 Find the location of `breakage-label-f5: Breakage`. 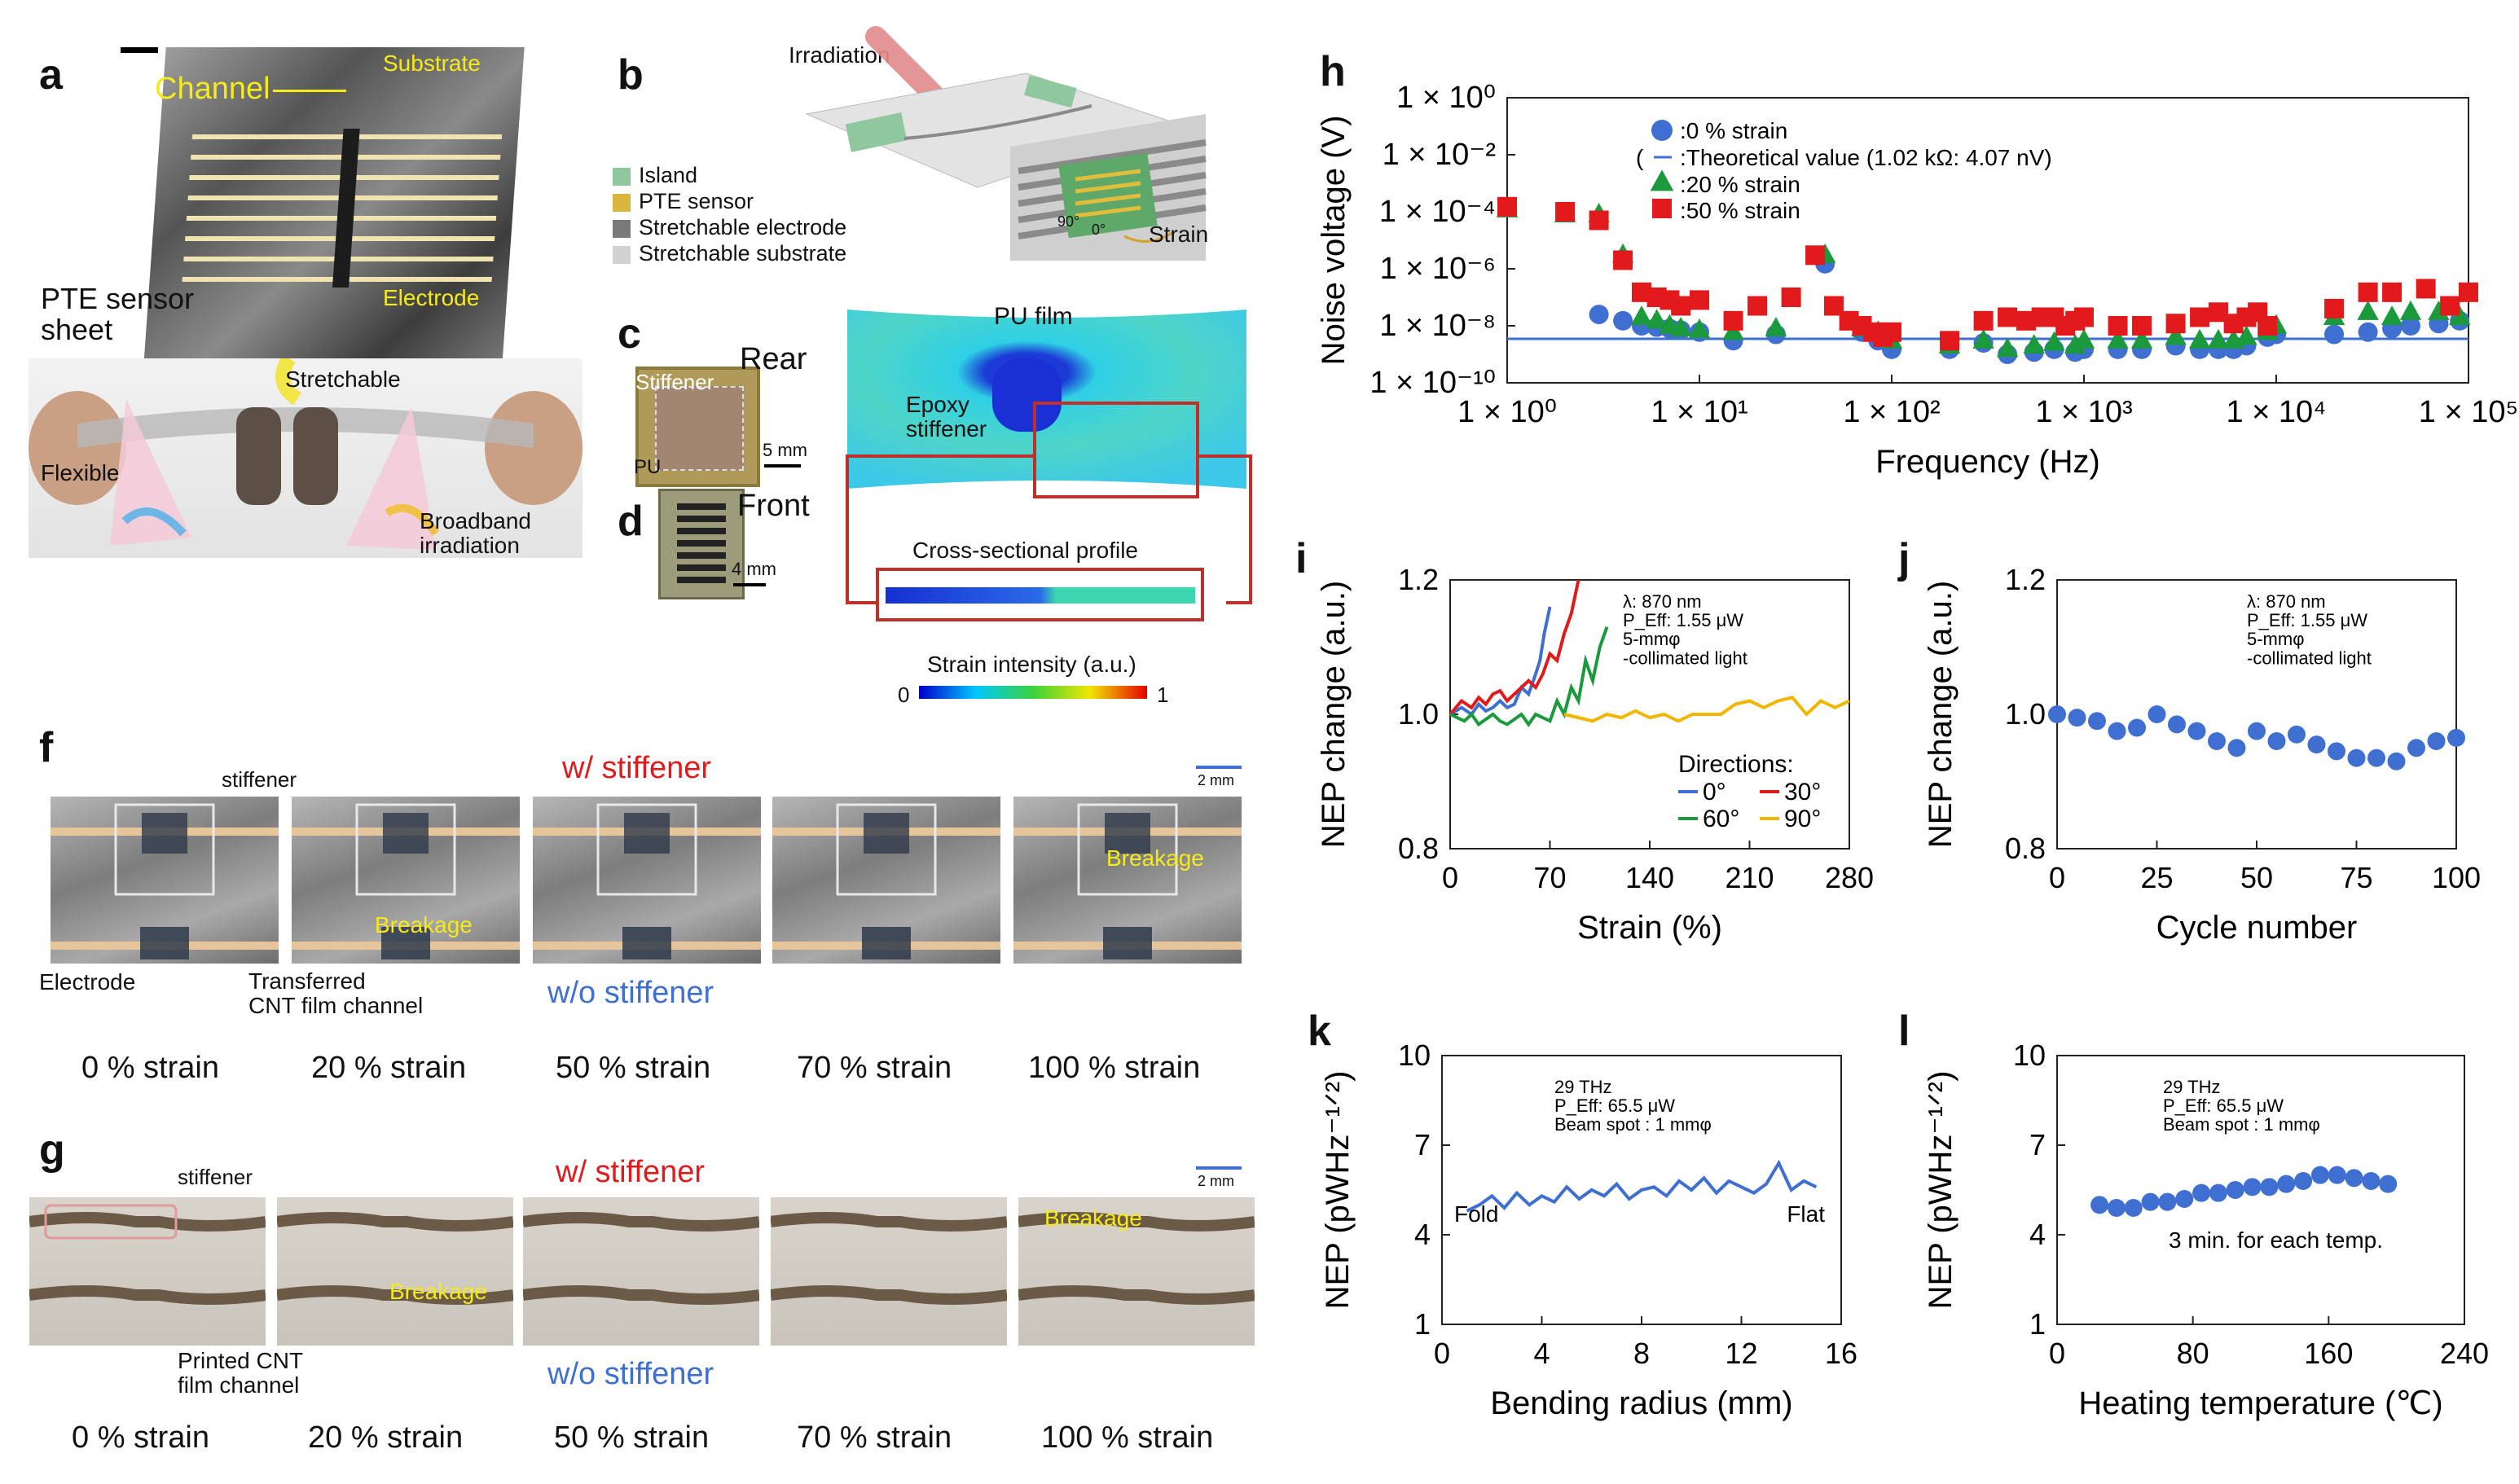

breakage-label-f5: Breakage is located at coordinates (1155, 858).